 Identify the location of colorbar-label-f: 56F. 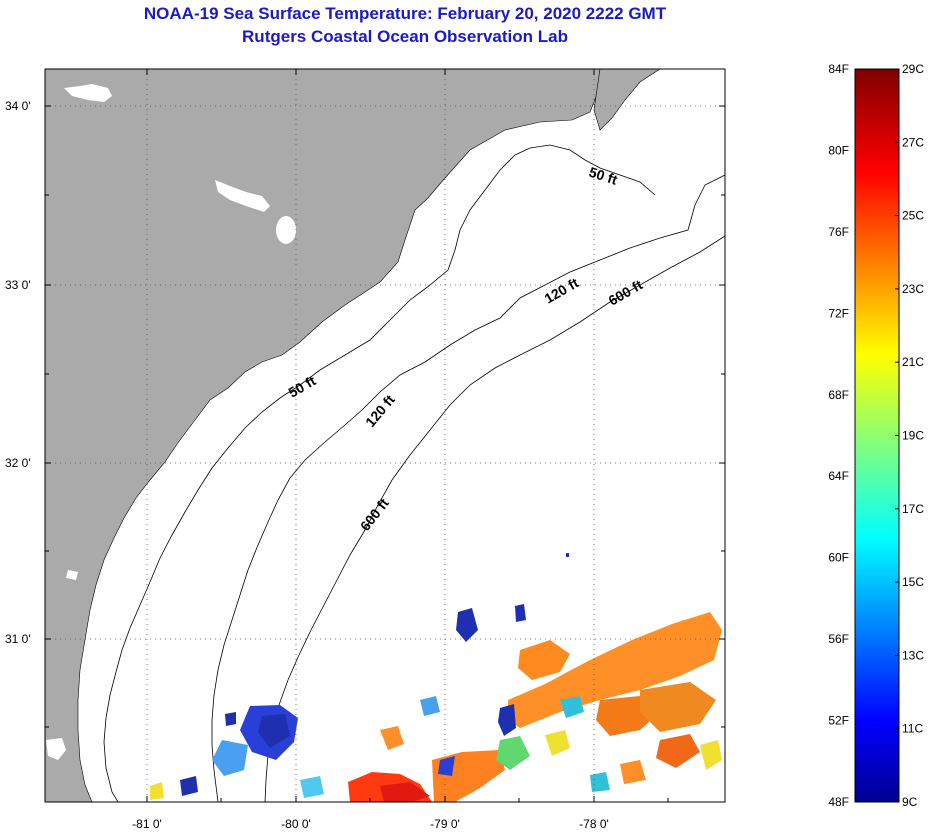
(838, 639).